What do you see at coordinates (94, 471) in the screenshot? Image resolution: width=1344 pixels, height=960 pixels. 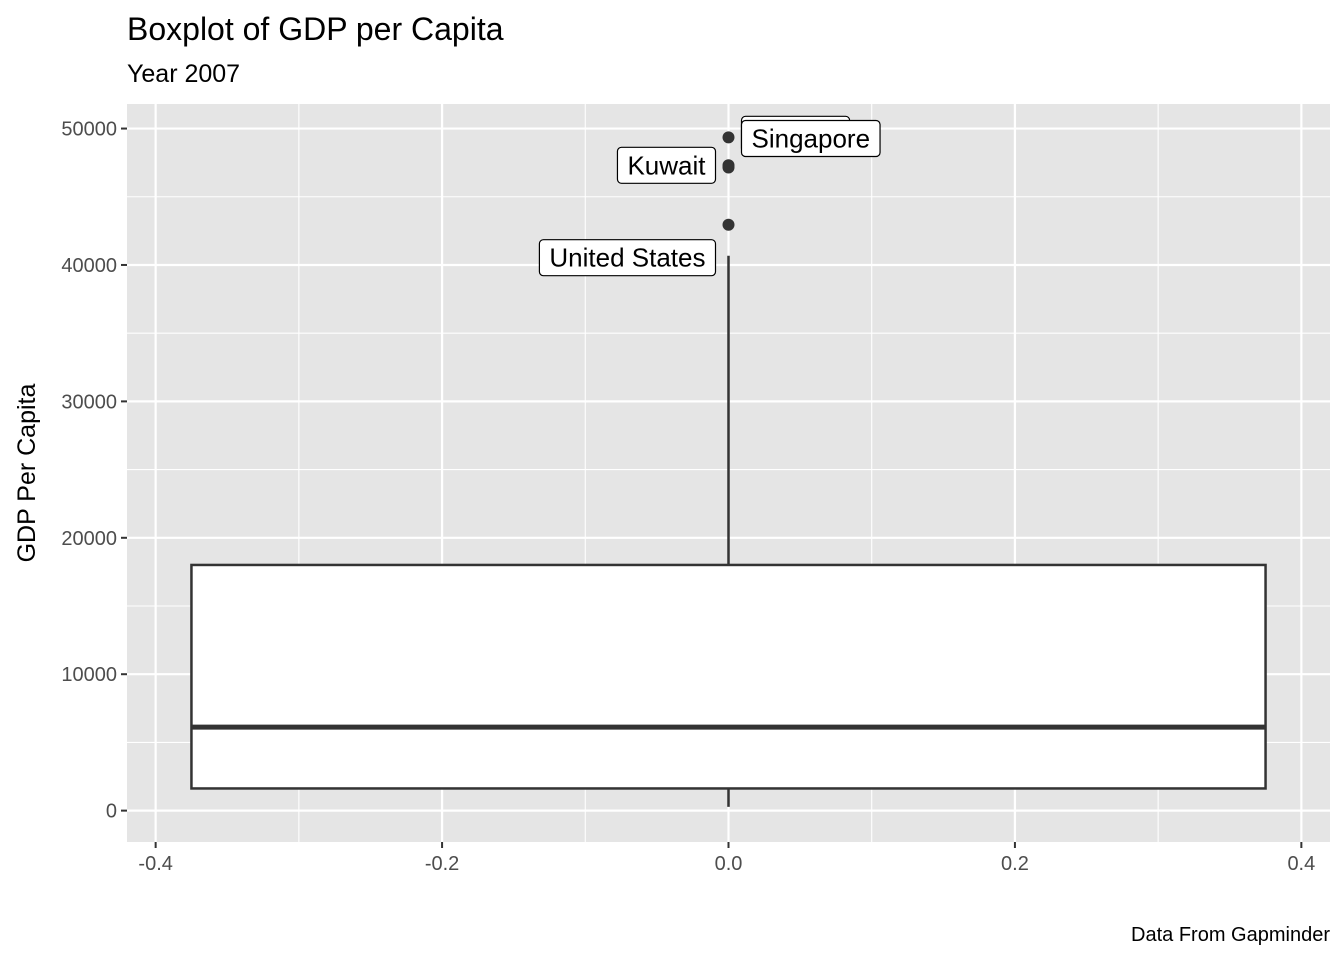 I see `y-axis: 0 10000 20000 30000 40000 50000` at bounding box center [94, 471].